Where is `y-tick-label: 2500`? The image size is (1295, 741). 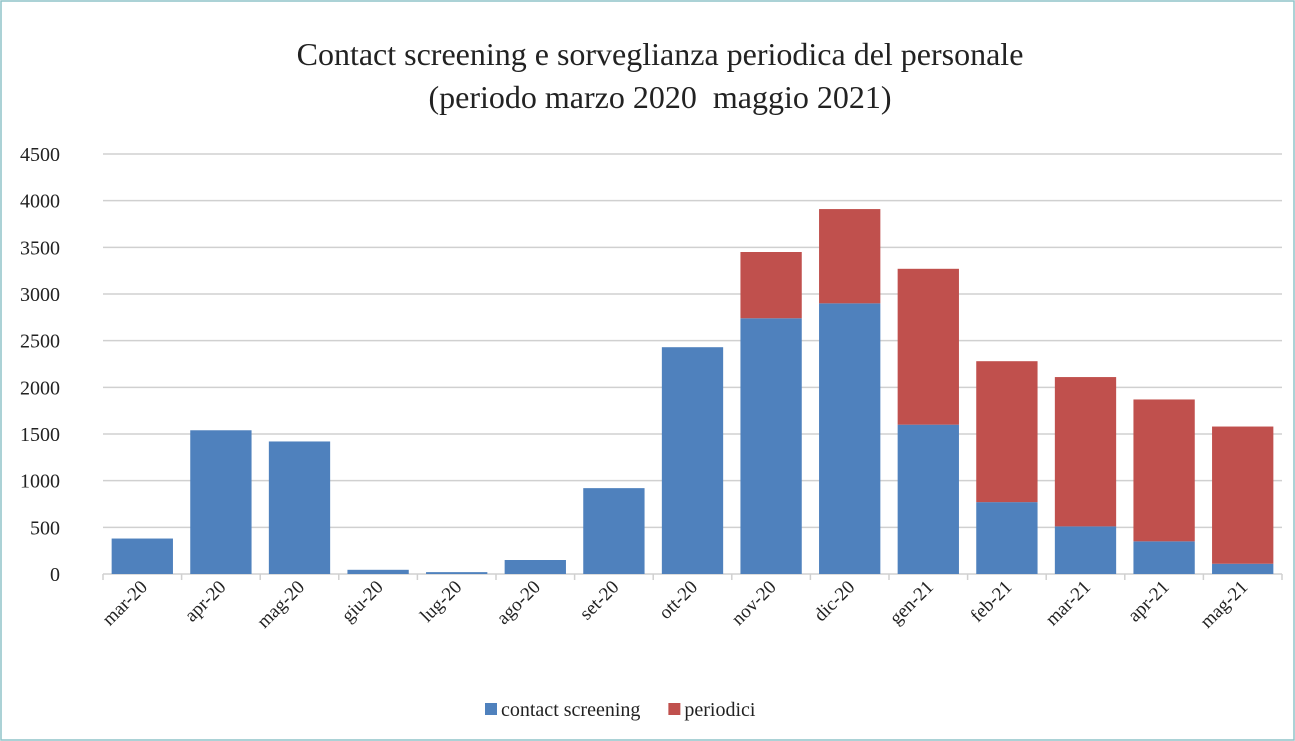
y-tick-label: 2500 is located at coordinates (40, 342).